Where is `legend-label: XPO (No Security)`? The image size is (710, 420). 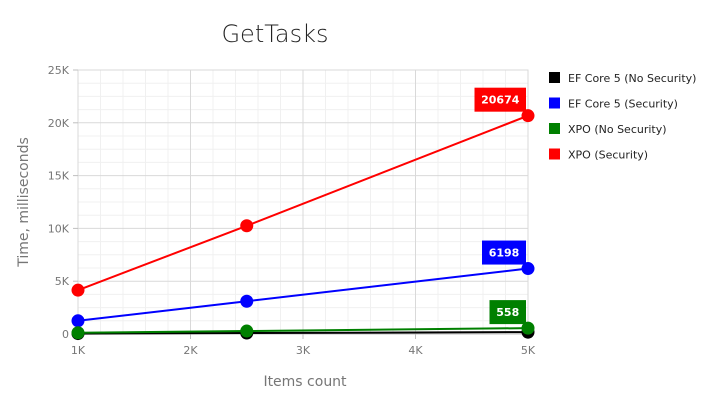 legend-label: XPO (No Security) is located at coordinates (617, 129).